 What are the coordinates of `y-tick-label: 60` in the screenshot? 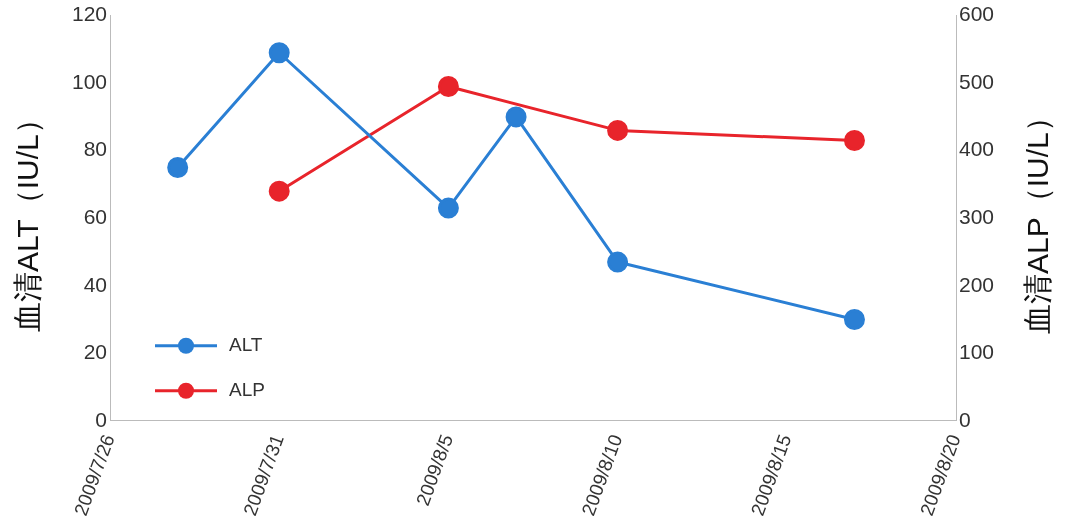 It's located at (95, 216).